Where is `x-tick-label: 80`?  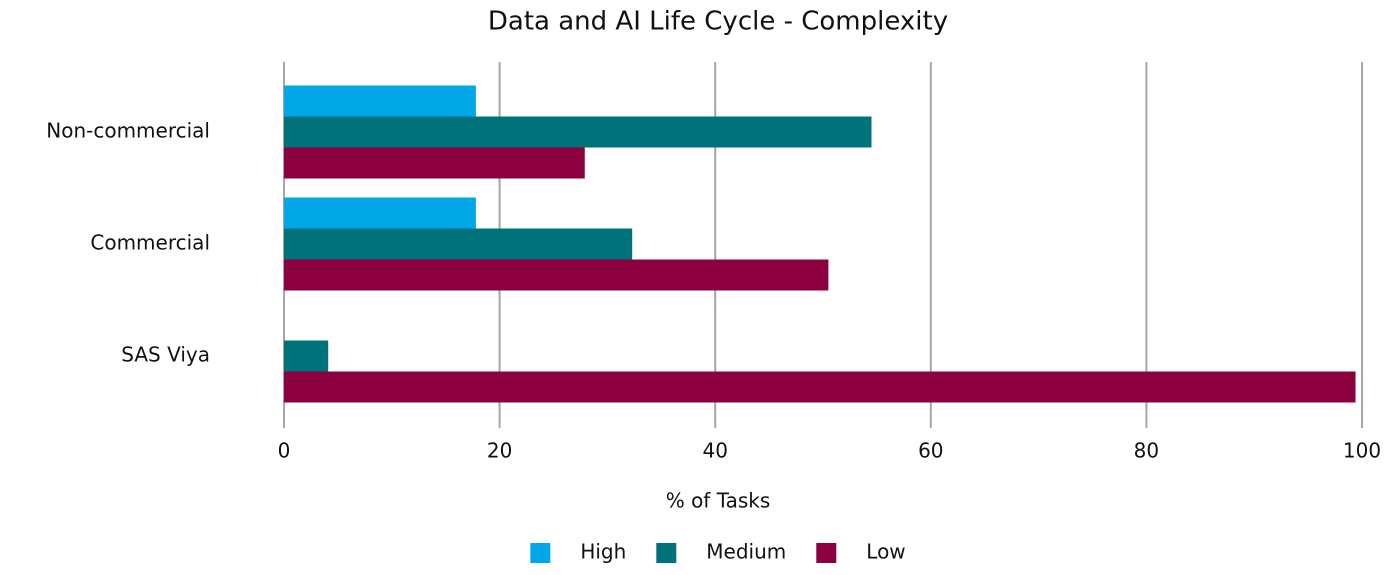
x-tick-label: 80 is located at coordinates (1146, 451).